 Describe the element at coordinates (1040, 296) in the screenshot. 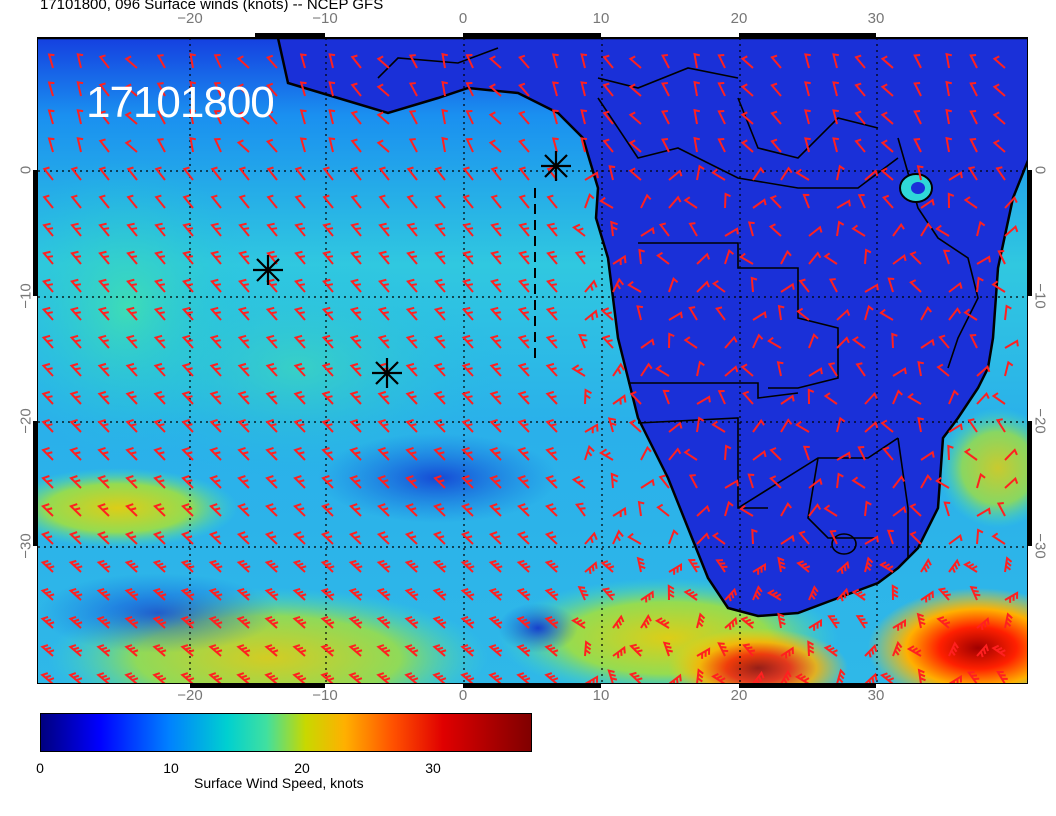

I see `lat-tick-right: −10` at that location.